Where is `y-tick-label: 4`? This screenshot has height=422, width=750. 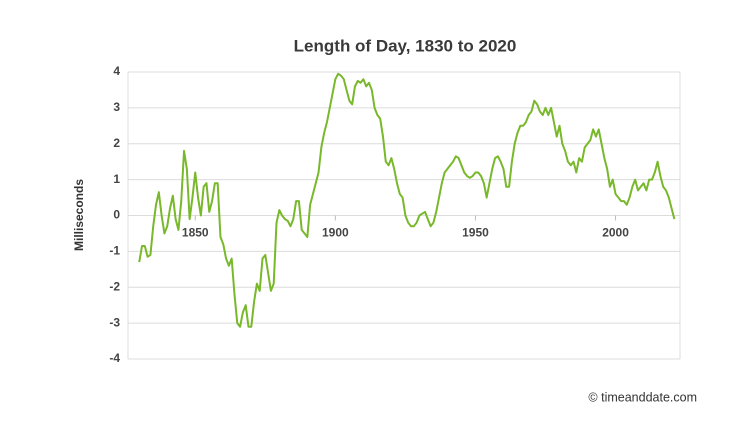 y-tick-label: 4 is located at coordinates (116, 71).